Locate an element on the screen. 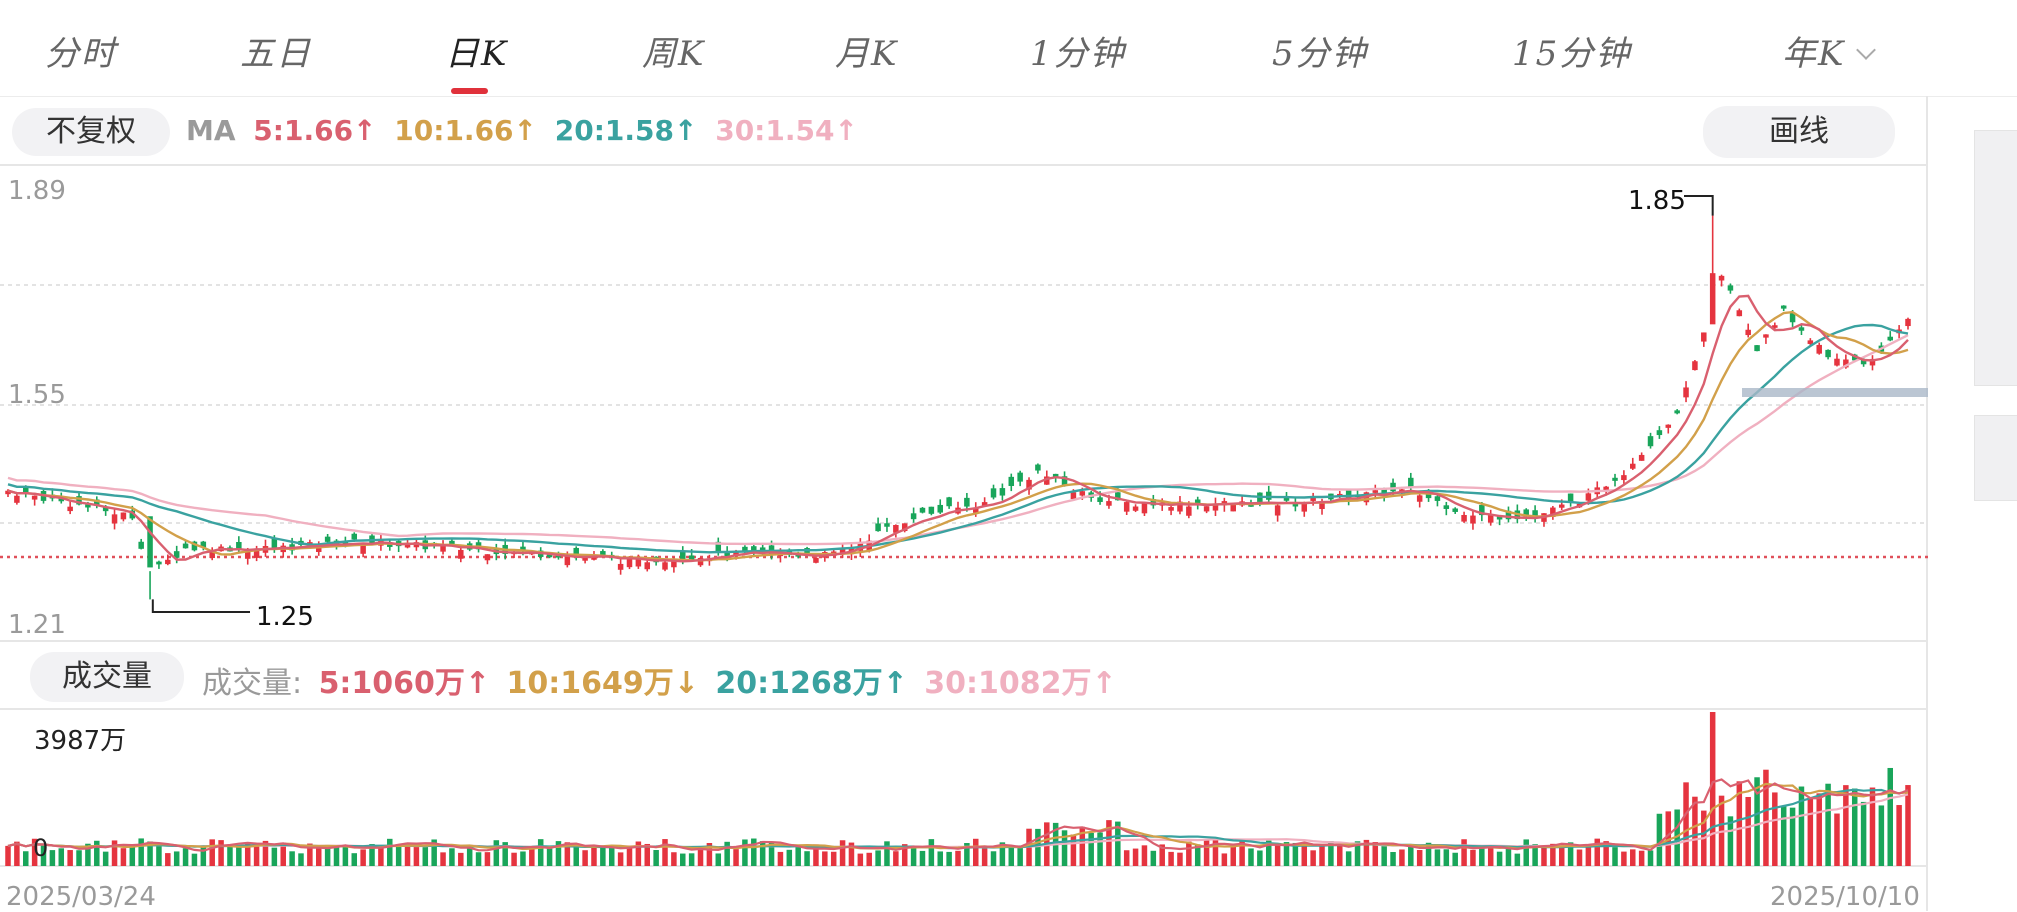 This screenshot has width=2017, height=912. vol-ma5-line is located at coordinates (958, 815).